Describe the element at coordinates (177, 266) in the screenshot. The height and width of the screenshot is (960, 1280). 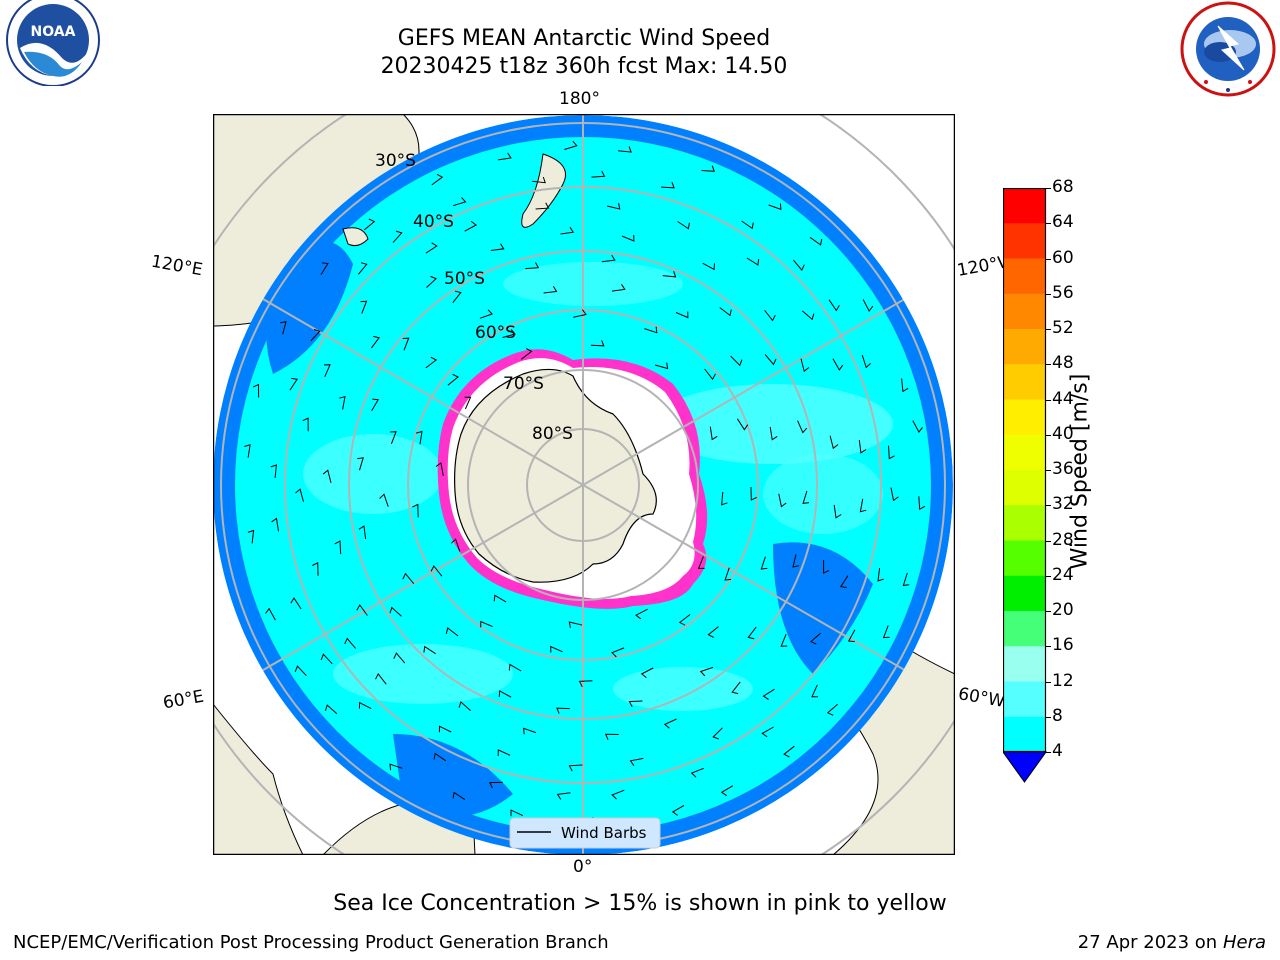
I see `lon-label-120e: 120°E` at that location.